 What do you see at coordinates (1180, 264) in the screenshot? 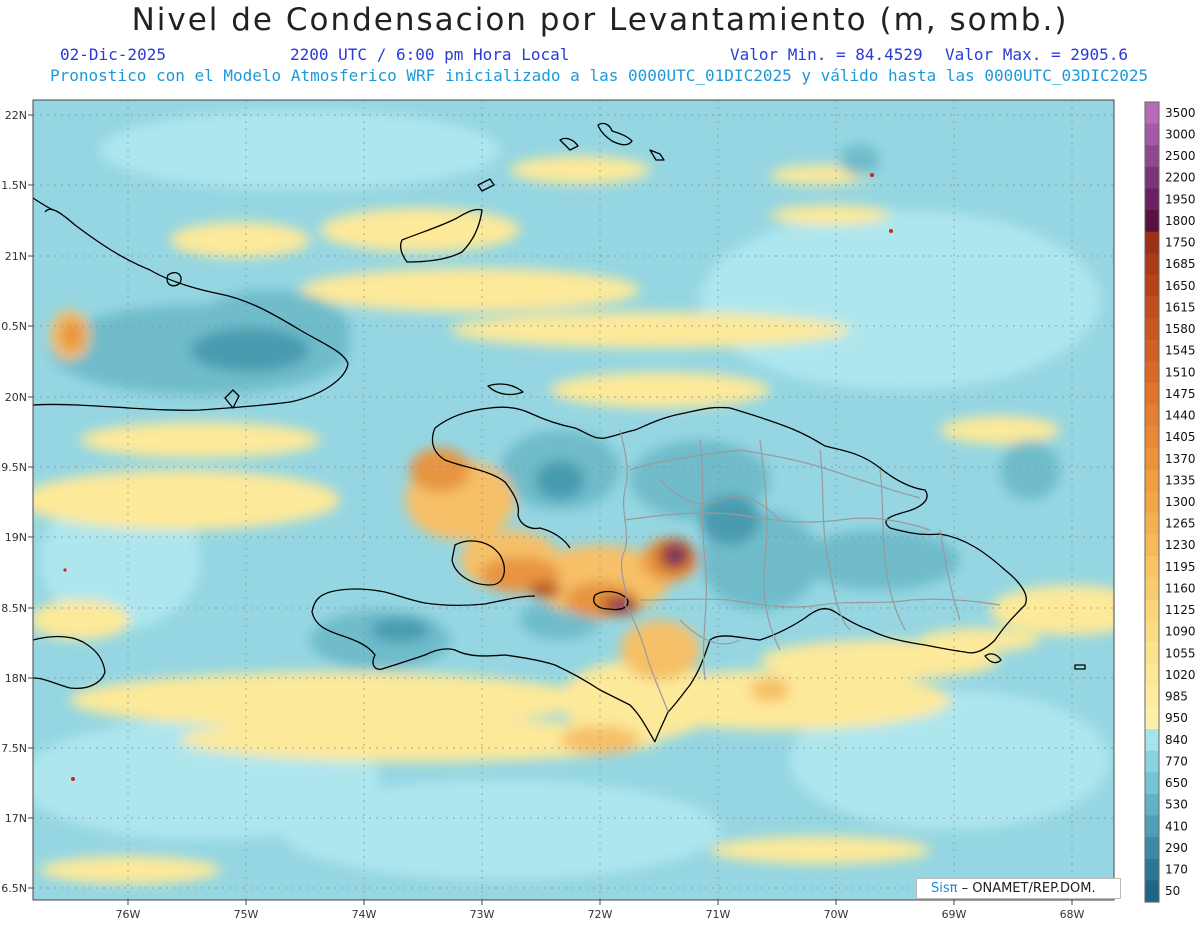
I see `colorbar-label: 1685` at bounding box center [1180, 264].